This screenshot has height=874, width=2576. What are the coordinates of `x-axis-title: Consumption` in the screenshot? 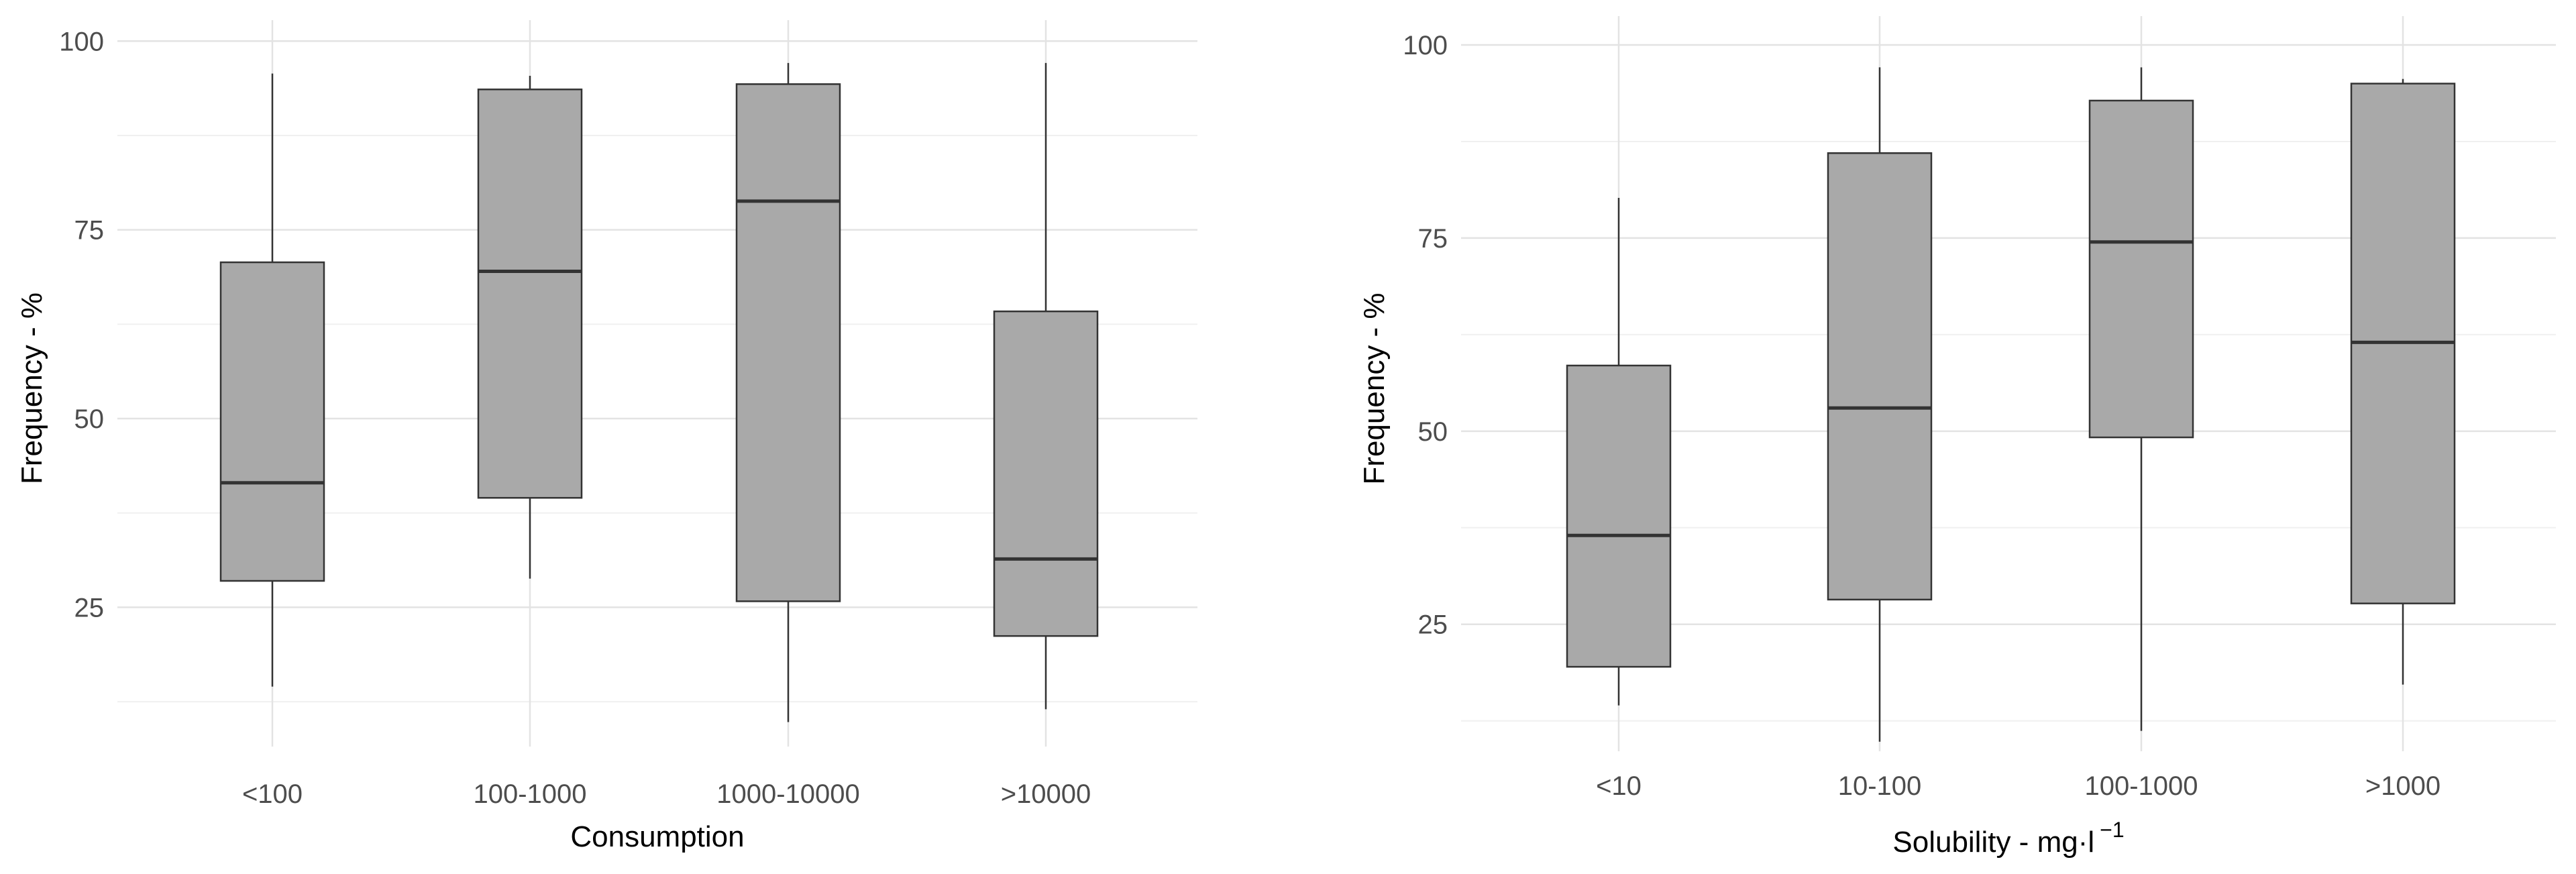 It's located at (657, 837).